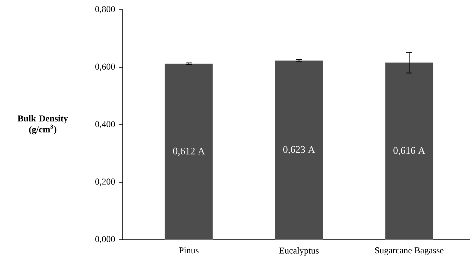  I want to click on data-label: 0,623 A, so click(300, 150).